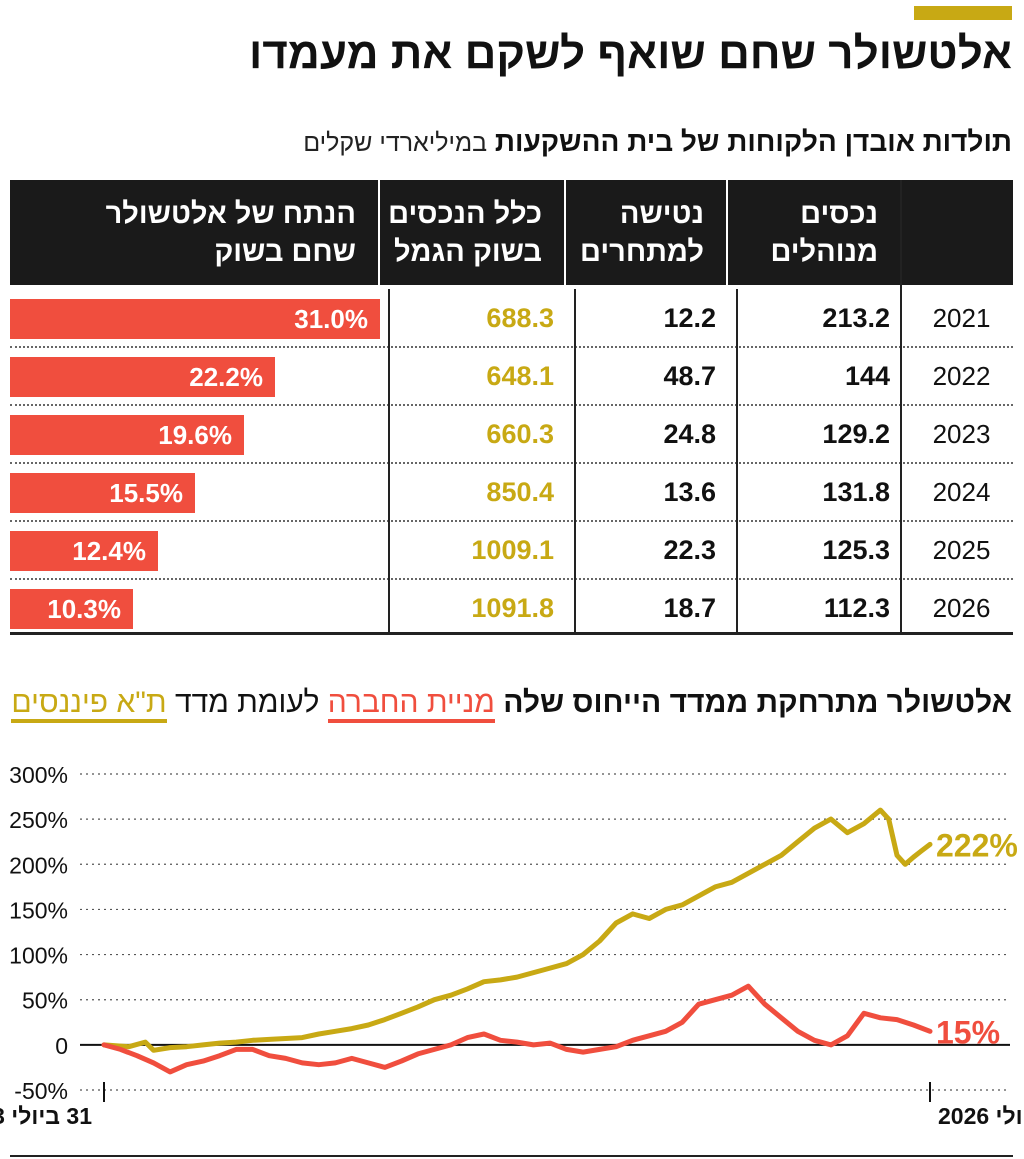  What do you see at coordinates (41, 1091) in the screenshot?
I see `y-tick-label: -50%` at bounding box center [41, 1091].